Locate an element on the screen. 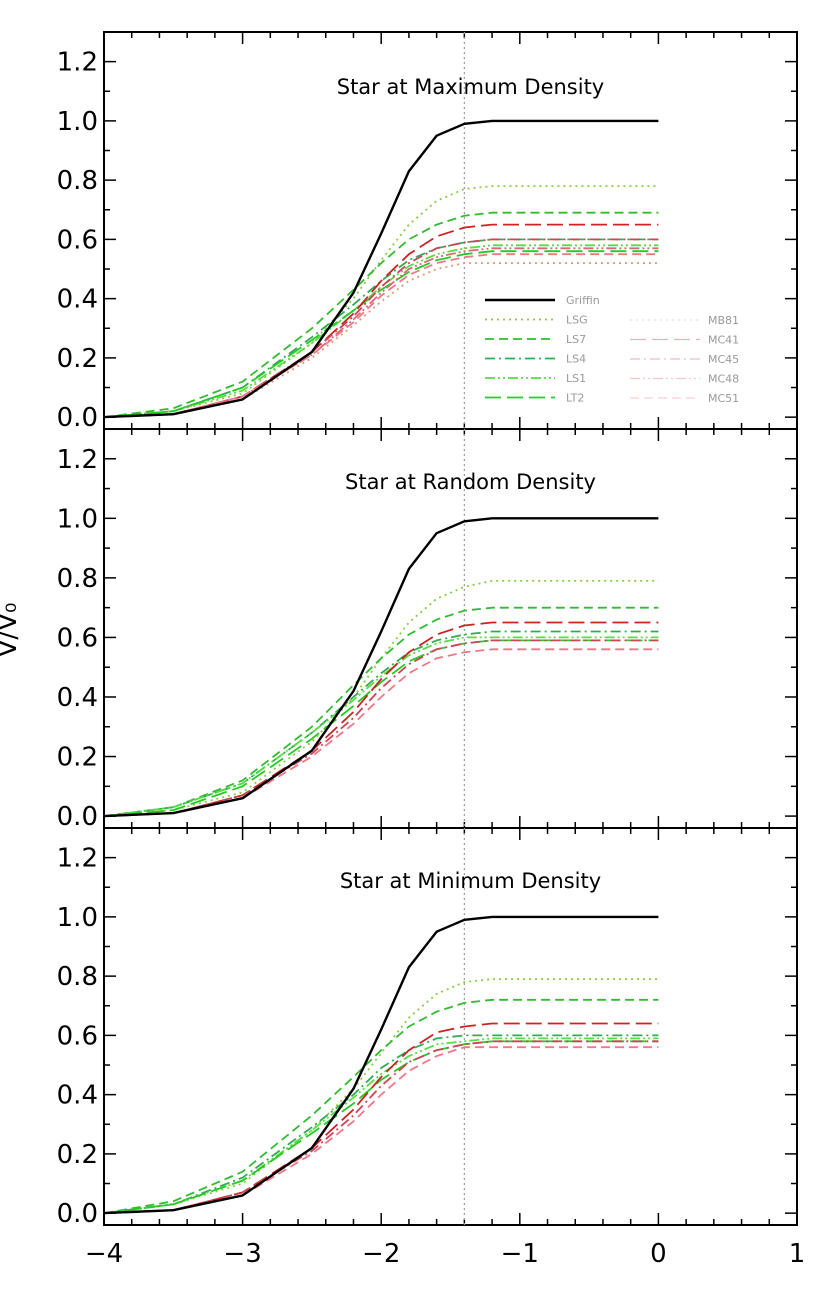 This screenshot has height=1292, width=830. x-tick-label: 0 is located at coordinates (658, 1254).